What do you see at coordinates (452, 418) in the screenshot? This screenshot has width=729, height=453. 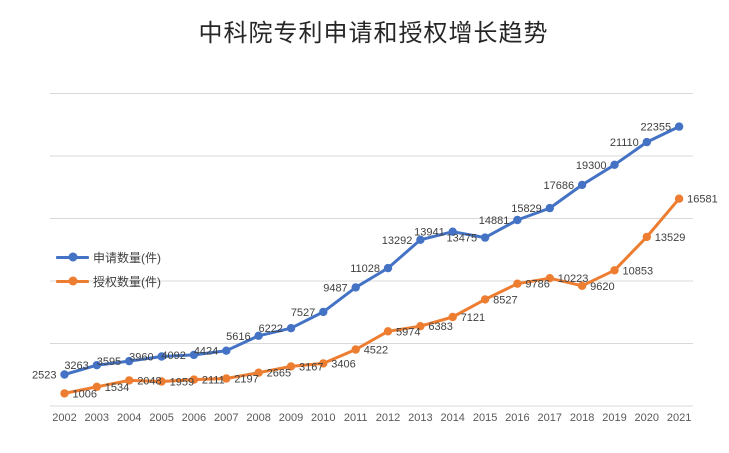 I see `x-tick-label: 2014` at bounding box center [452, 418].